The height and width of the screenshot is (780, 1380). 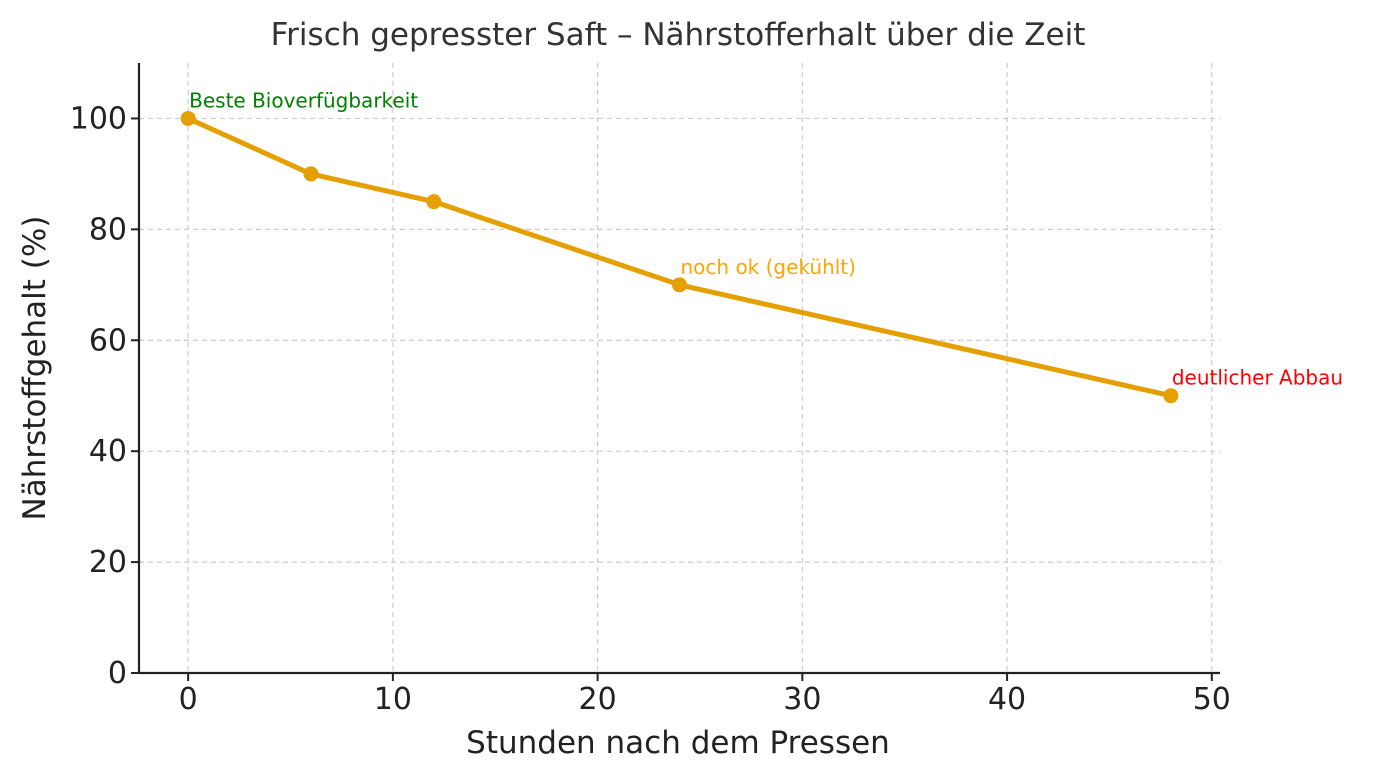 I want to click on x-tick-label: 30, so click(x=802, y=699).